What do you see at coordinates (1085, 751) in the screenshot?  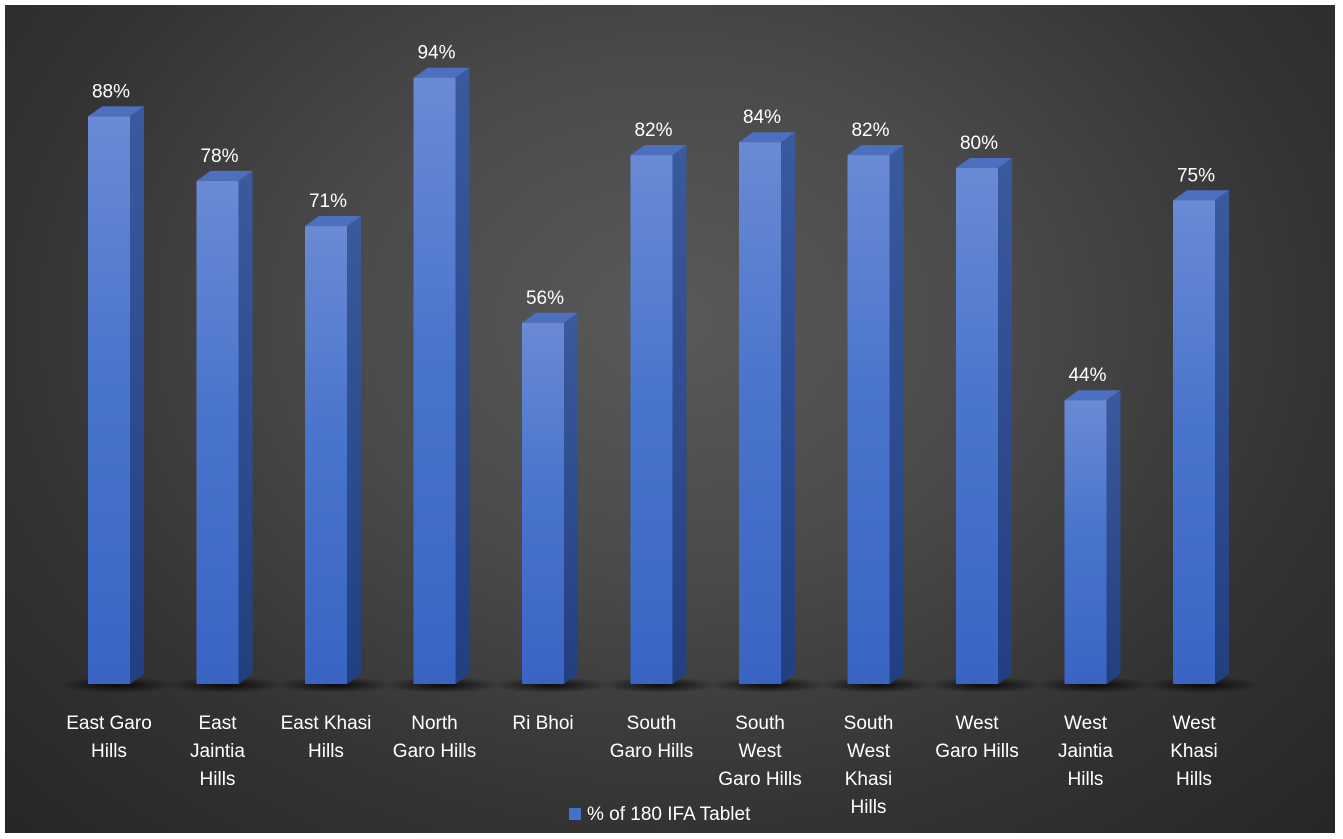 I see `category-label: West Jaintia Hills` at bounding box center [1085, 751].